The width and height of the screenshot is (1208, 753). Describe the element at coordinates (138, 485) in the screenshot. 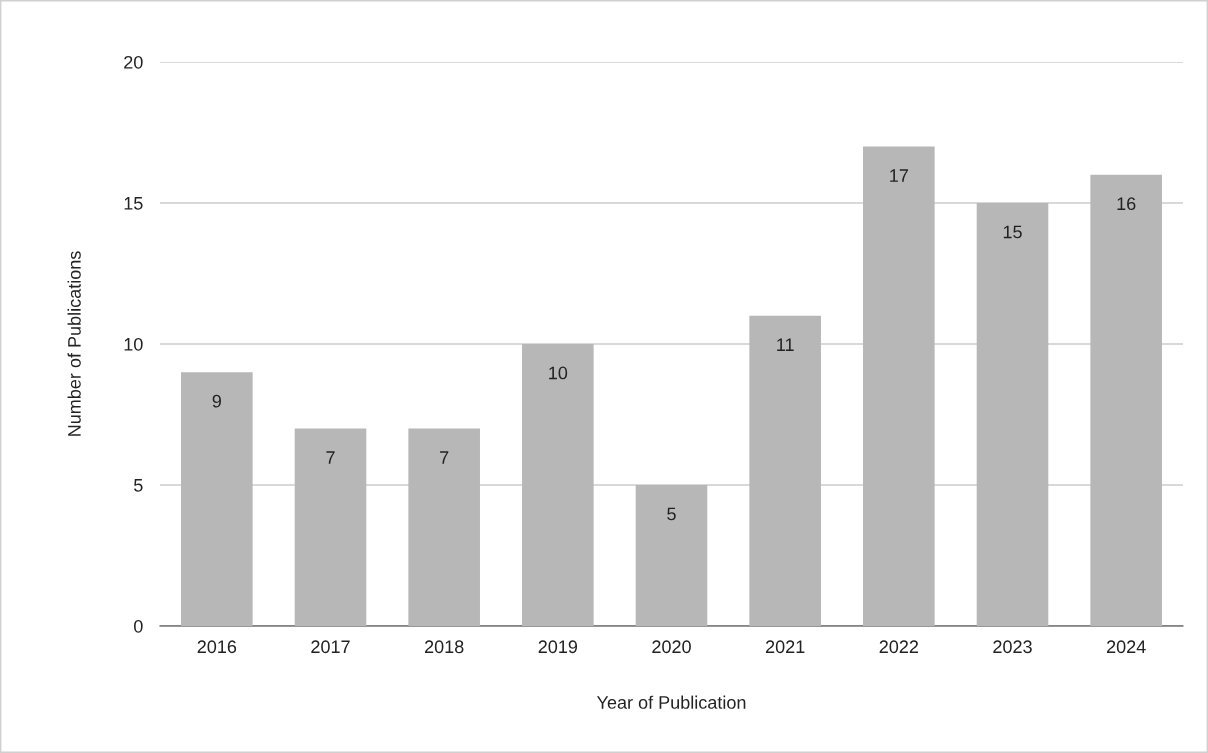

I see `y-tick-label: 5` at that location.